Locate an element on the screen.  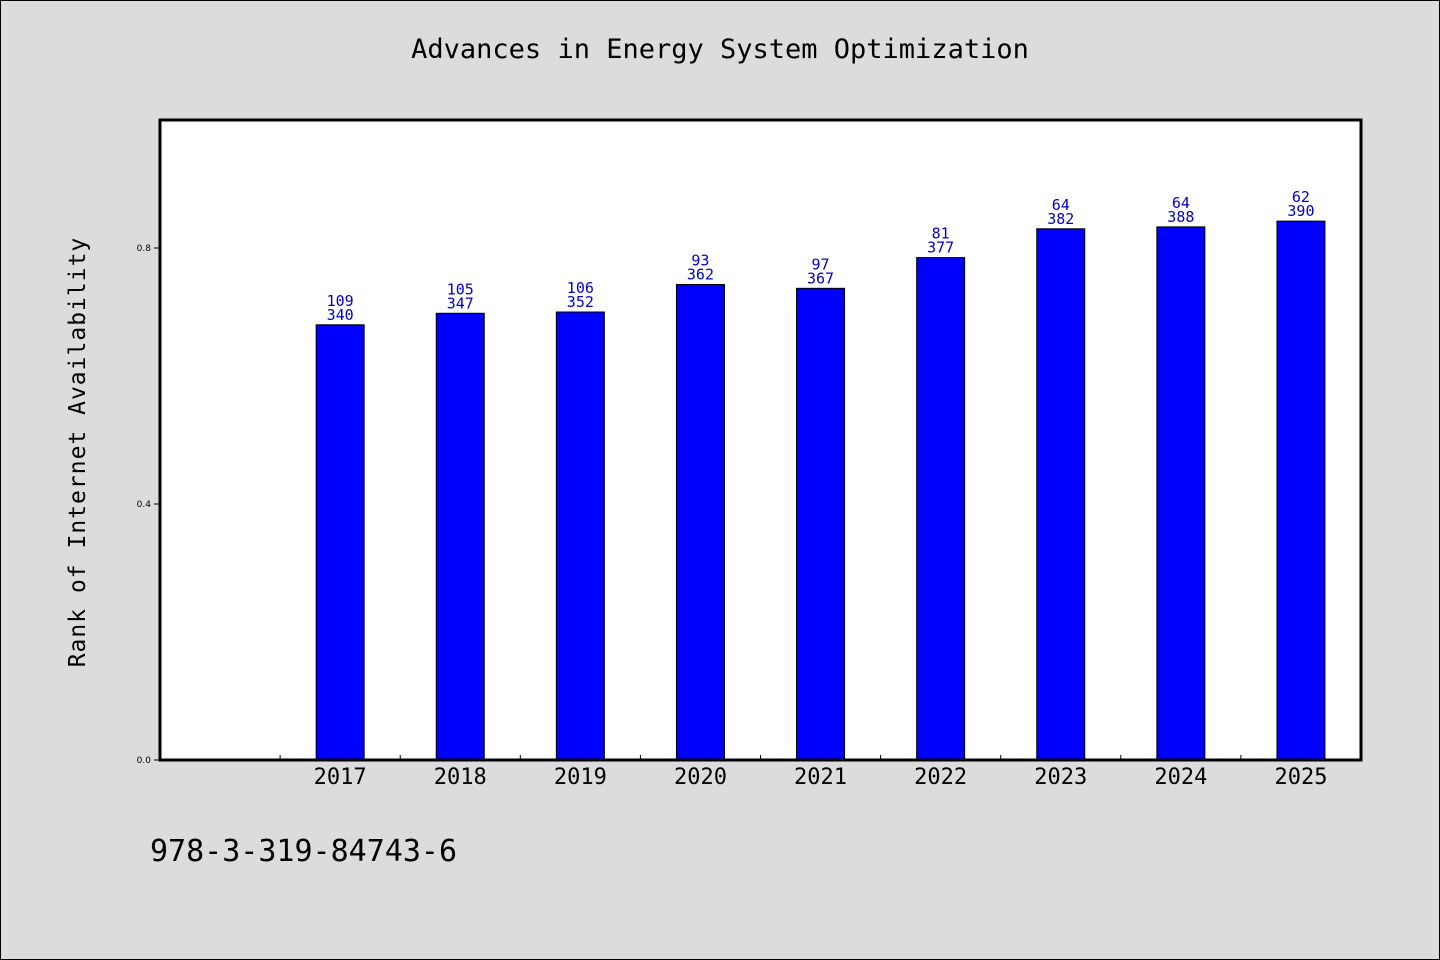
x-tick-label-2021: 2021 is located at coordinates (820, 777).